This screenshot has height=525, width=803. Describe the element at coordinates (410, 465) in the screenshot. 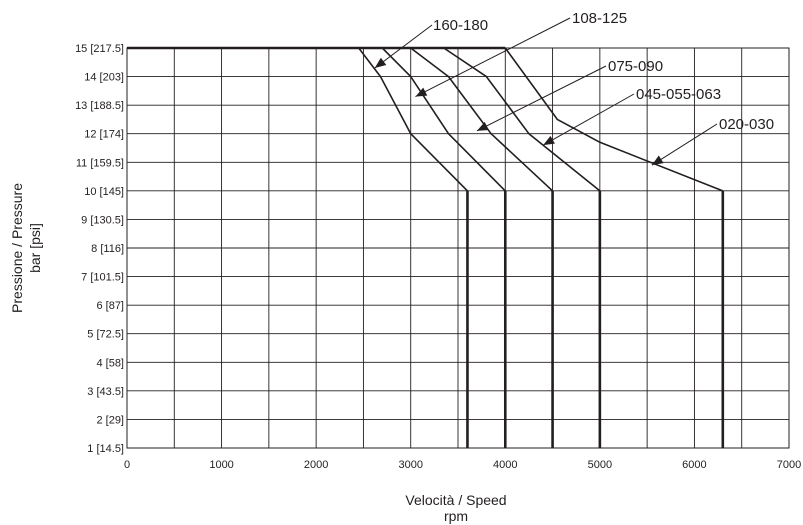

I see `x-tick-label: 3000` at that location.